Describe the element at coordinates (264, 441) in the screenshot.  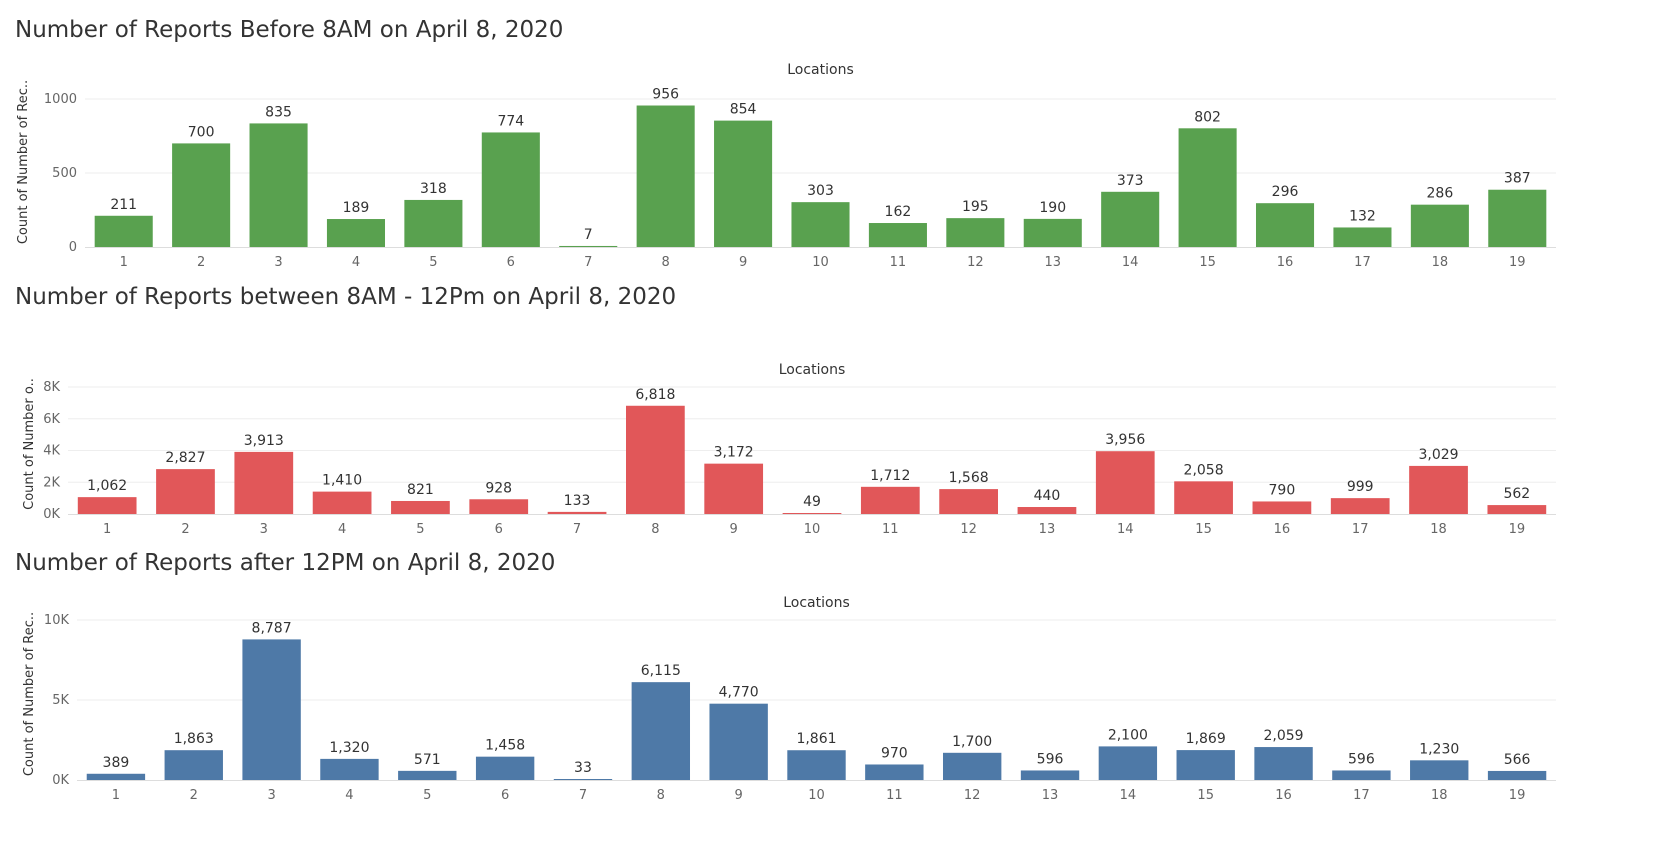
I see `bar-value-label: 3,913` at that location.